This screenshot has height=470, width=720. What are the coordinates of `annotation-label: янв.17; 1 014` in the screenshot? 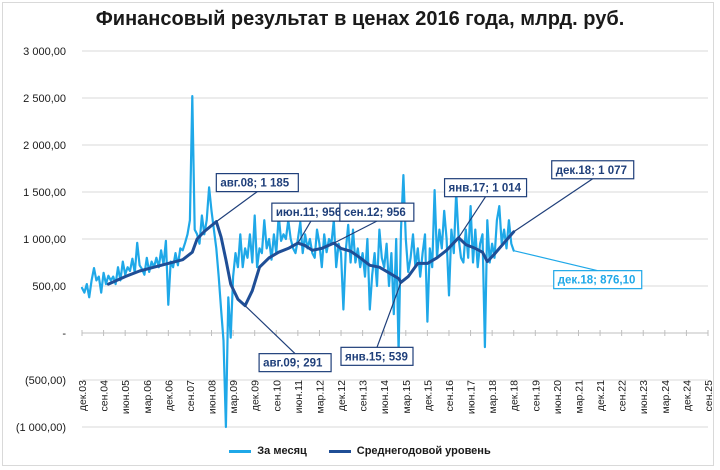 It's located at (485, 189).